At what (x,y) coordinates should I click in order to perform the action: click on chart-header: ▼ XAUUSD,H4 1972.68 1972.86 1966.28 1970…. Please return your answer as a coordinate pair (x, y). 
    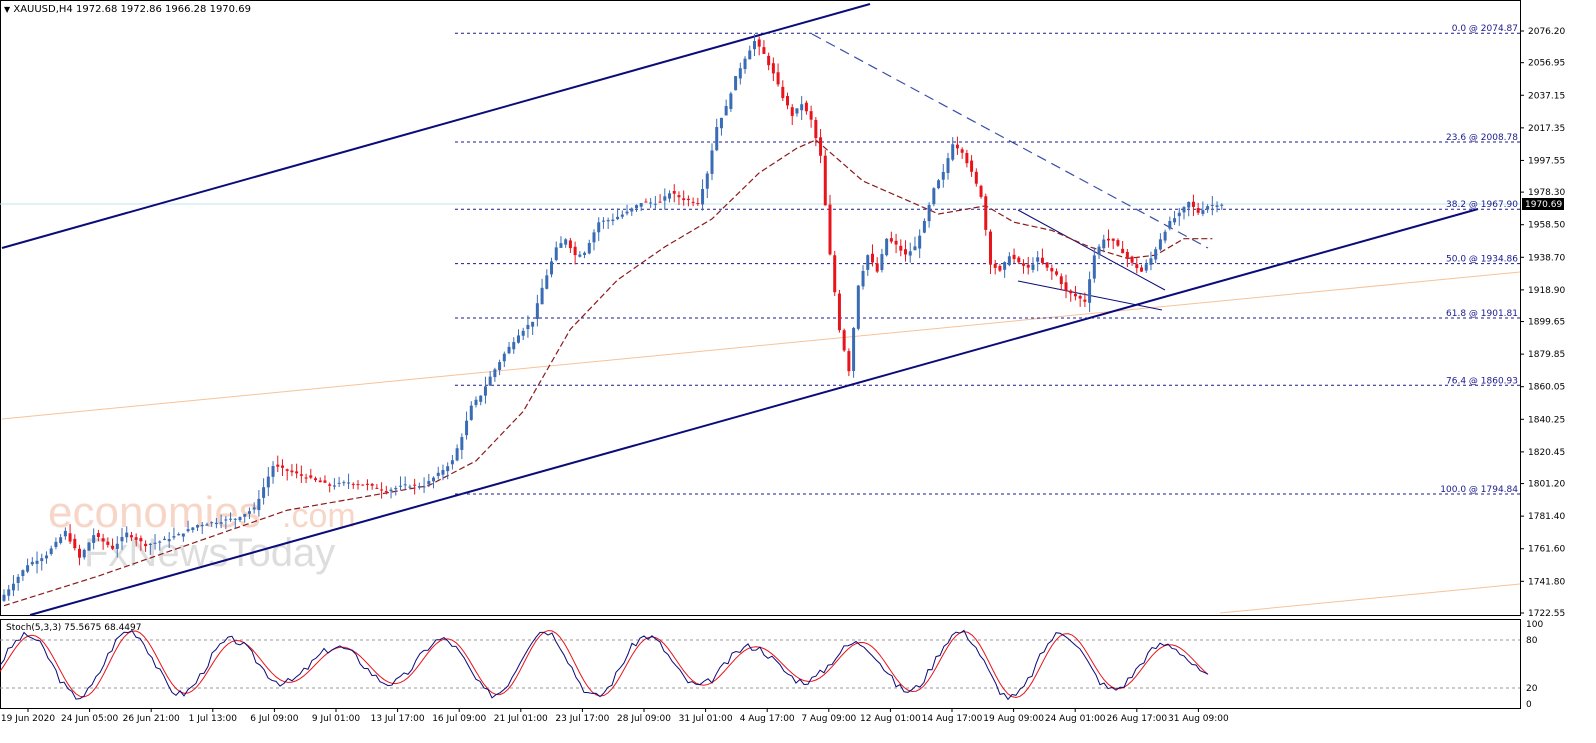
    Looking at the image, I should click on (127, 9).